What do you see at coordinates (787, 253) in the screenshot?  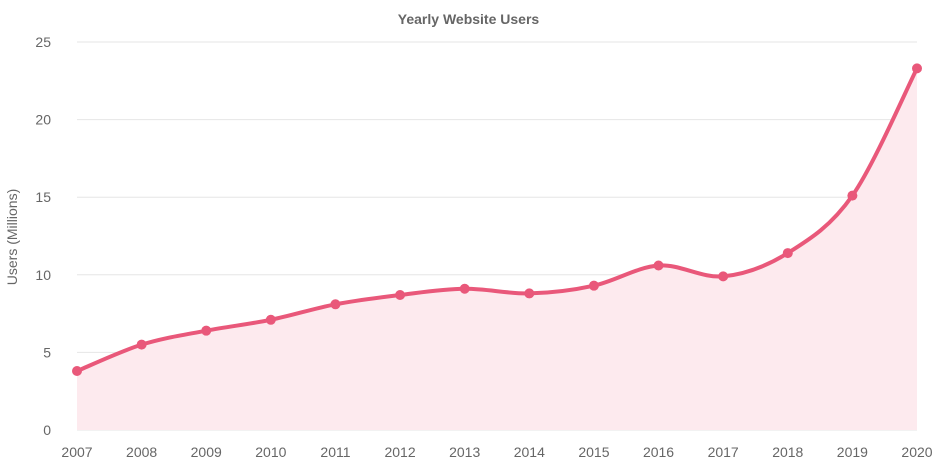 I see `data-point-2018` at bounding box center [787, 253].